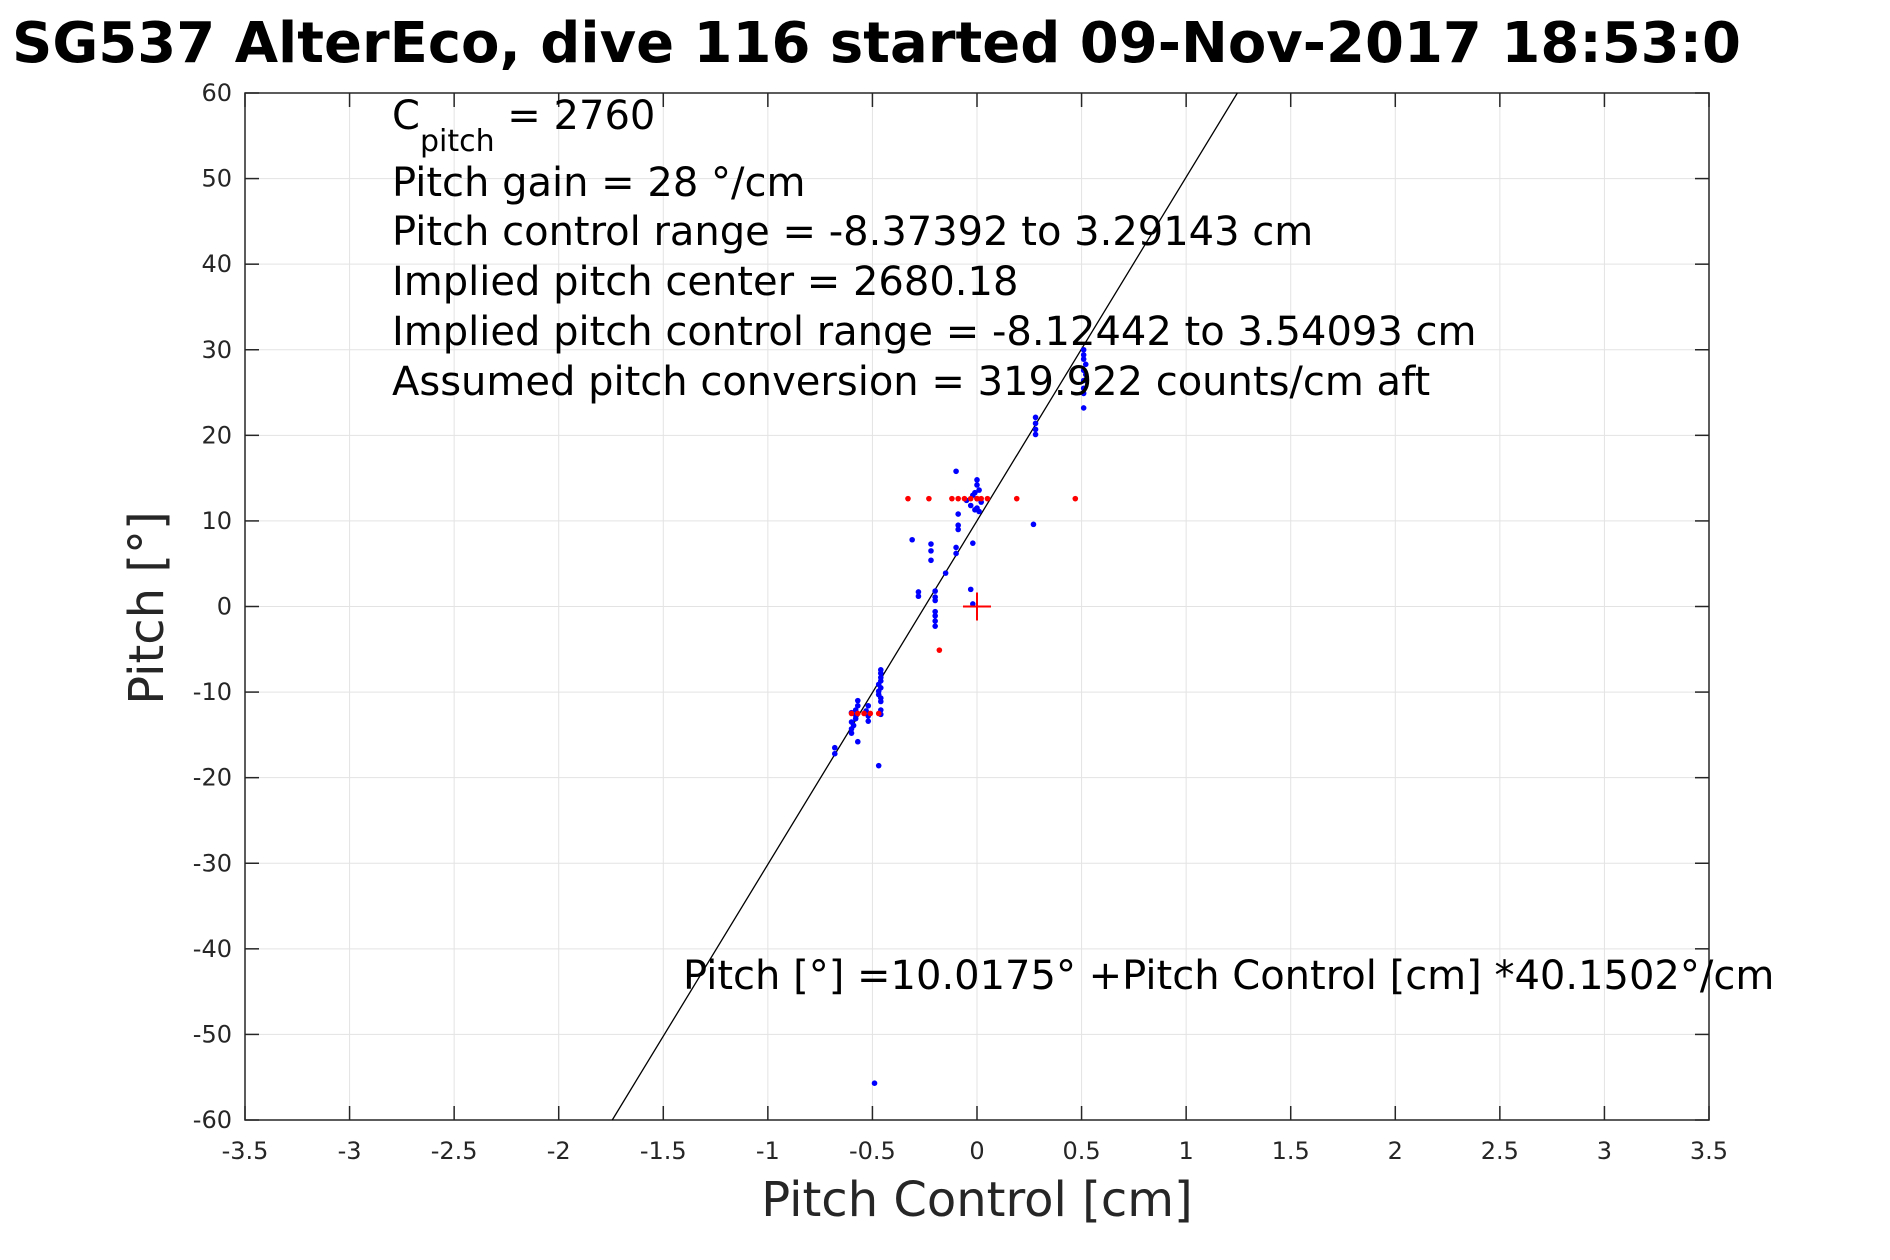  I want to click on x-tick-label: 3, so click(1604, 1151).